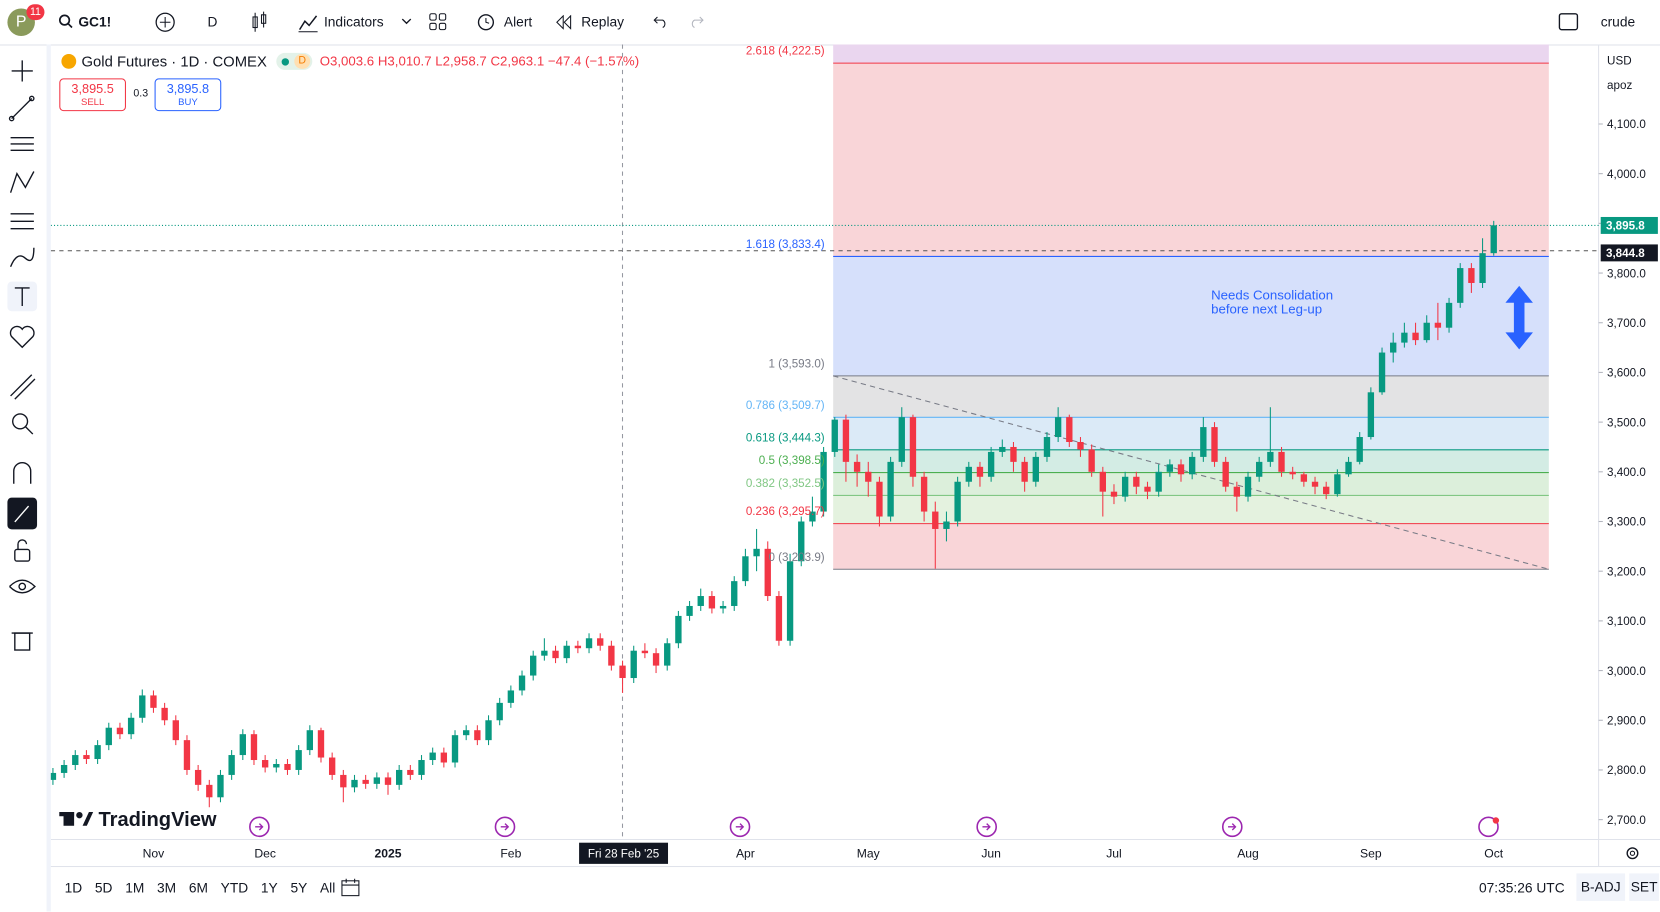 This screenshot has width=1660, height=912. I want to click on drawing-tools, so click(22, 356).